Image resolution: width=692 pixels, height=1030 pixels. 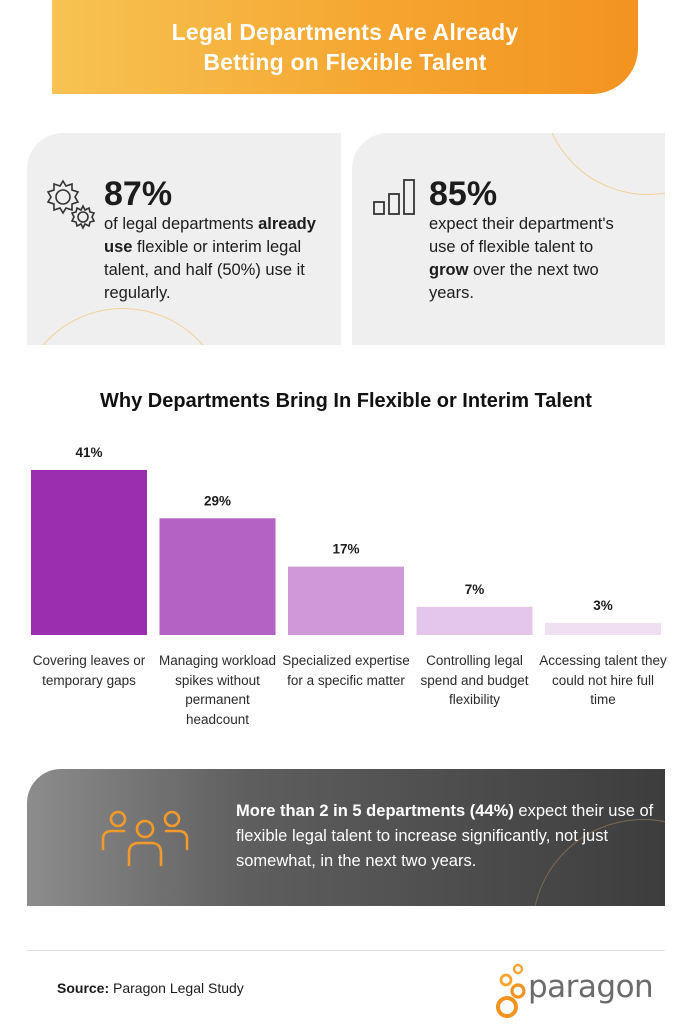 What do you see at coordinates (150, 988) in the screenshot?
I see `source-citation: Source: Paragon Legal Study` at bounding box center [150, 988].